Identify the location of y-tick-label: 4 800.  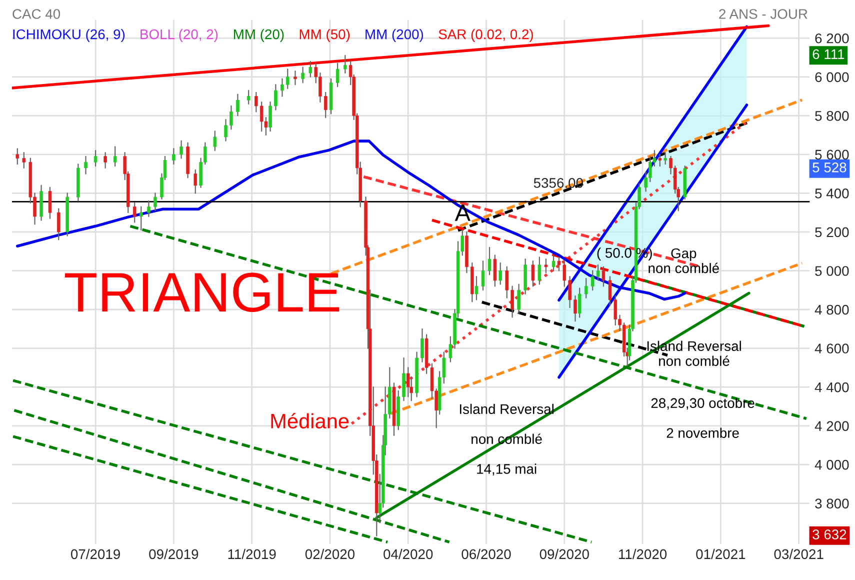
(831, 309).